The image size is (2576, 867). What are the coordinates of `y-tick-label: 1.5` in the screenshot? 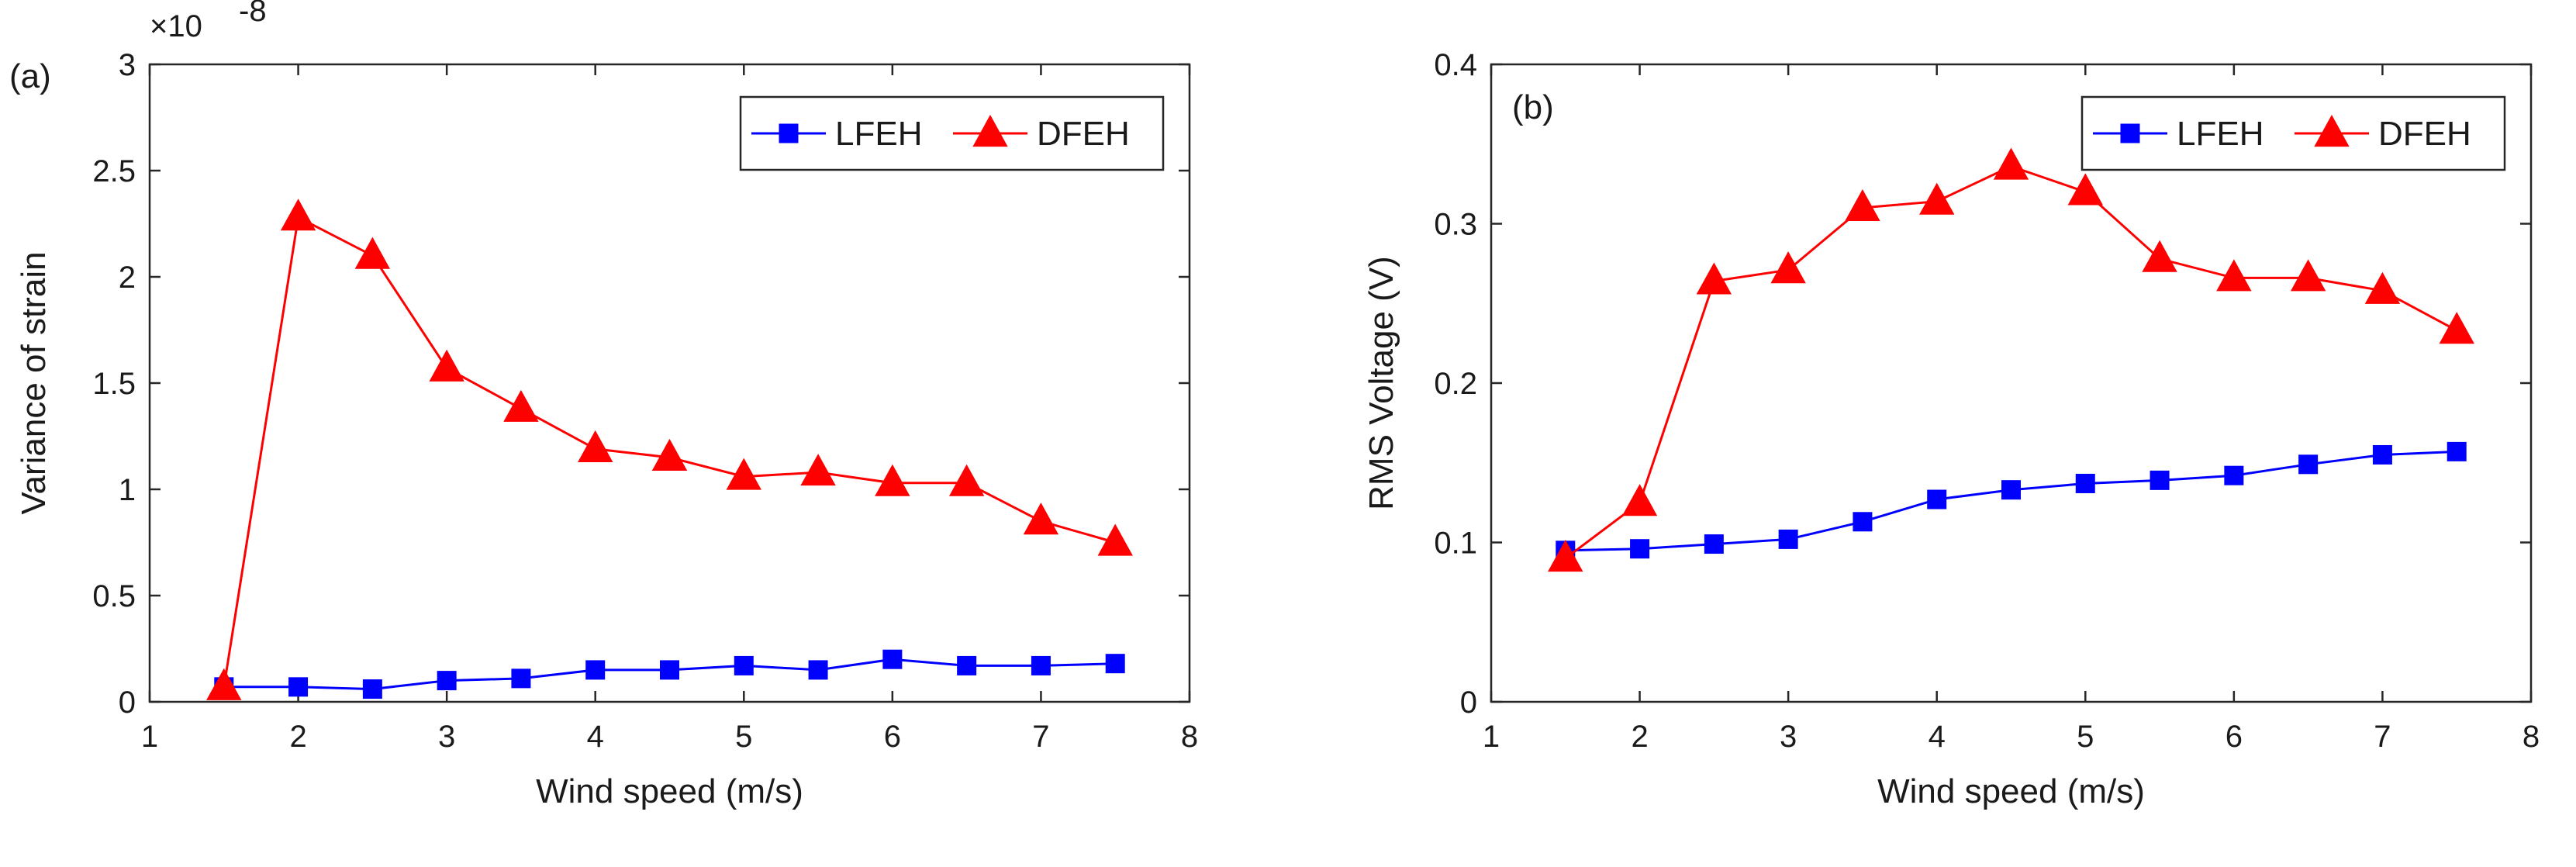 It's located at (114, 384).